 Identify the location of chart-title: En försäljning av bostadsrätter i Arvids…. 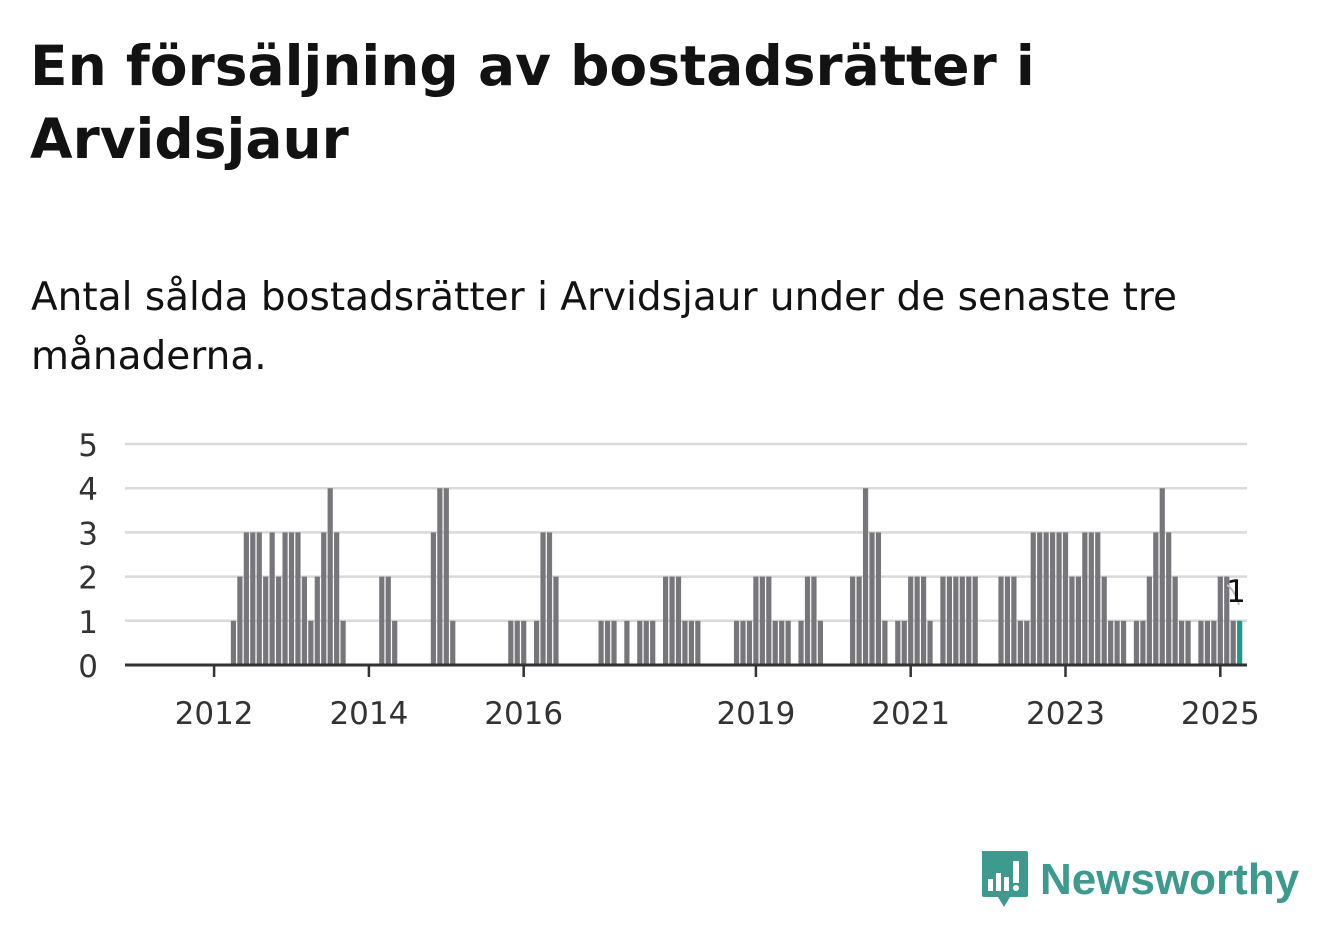
(532, 102).